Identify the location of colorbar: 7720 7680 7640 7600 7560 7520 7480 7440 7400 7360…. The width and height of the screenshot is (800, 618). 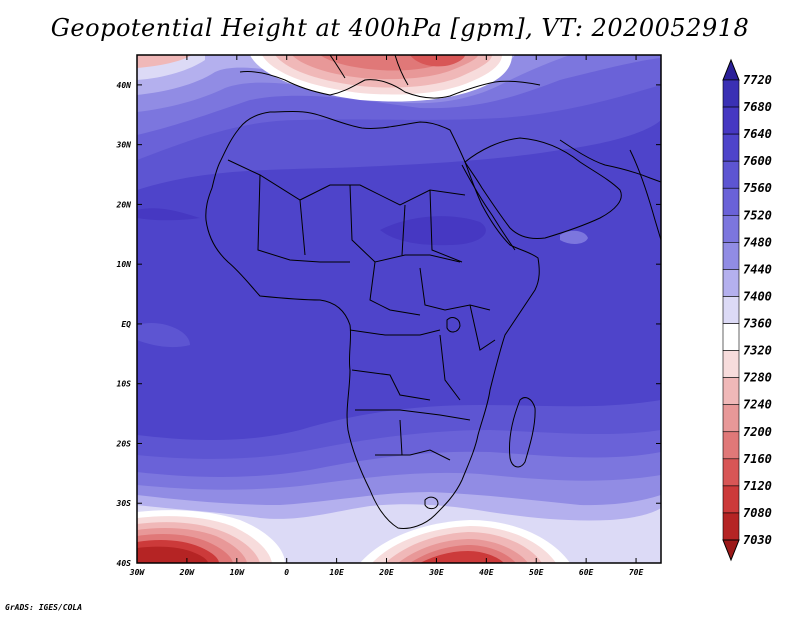
(747, 310).